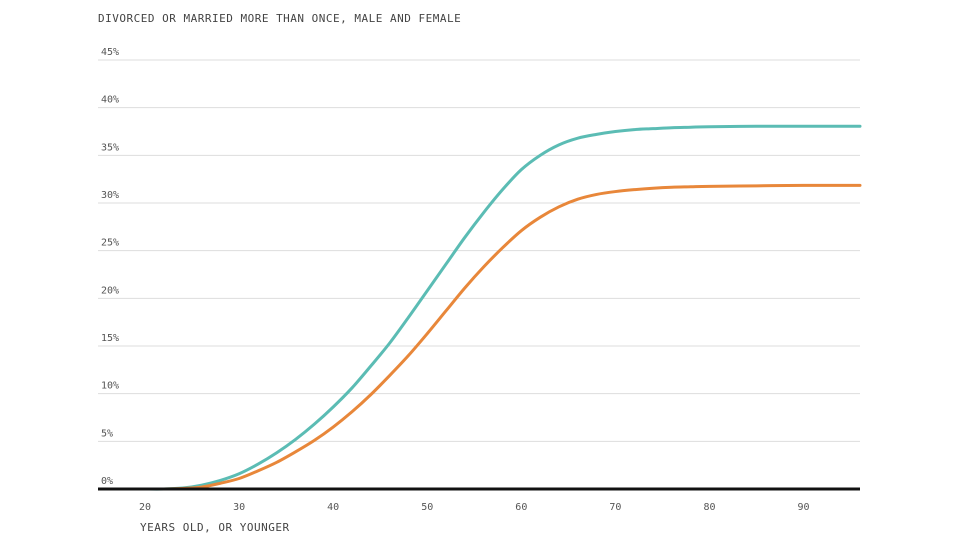 The height and width of the screenshot is (540, 960). Describe the element at coordinates (110, 290) in the screenshot. I see `y-tick-label: 20%` at that location.